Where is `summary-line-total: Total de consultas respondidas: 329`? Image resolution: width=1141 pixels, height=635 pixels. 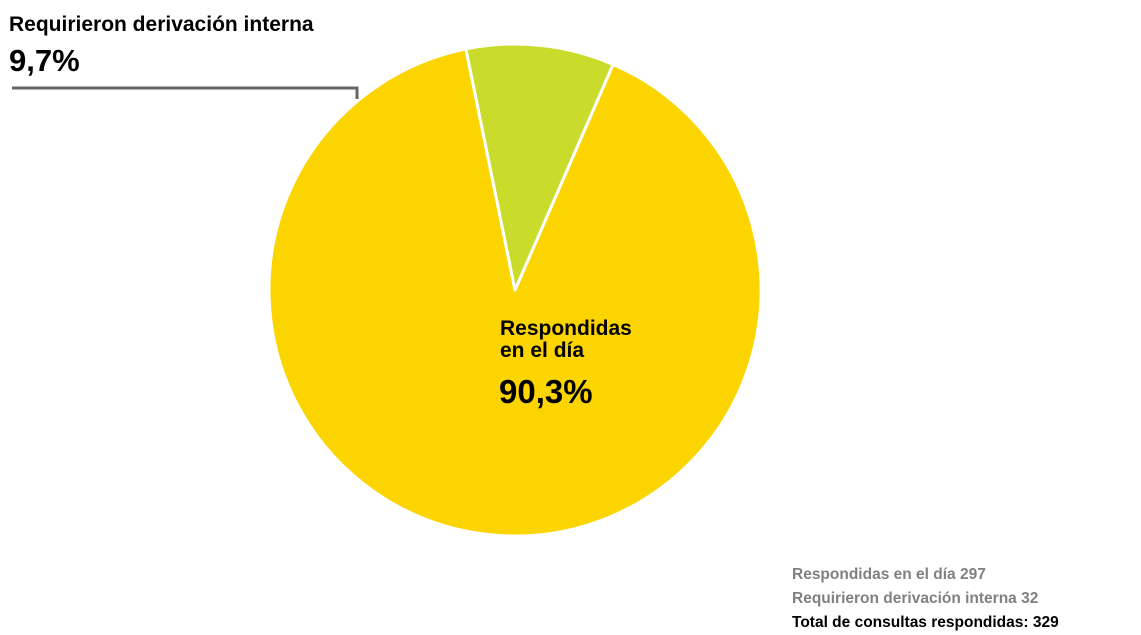
summary-line-total: Total de consultas respondidas: 329 is located at coordinates (925, 622).